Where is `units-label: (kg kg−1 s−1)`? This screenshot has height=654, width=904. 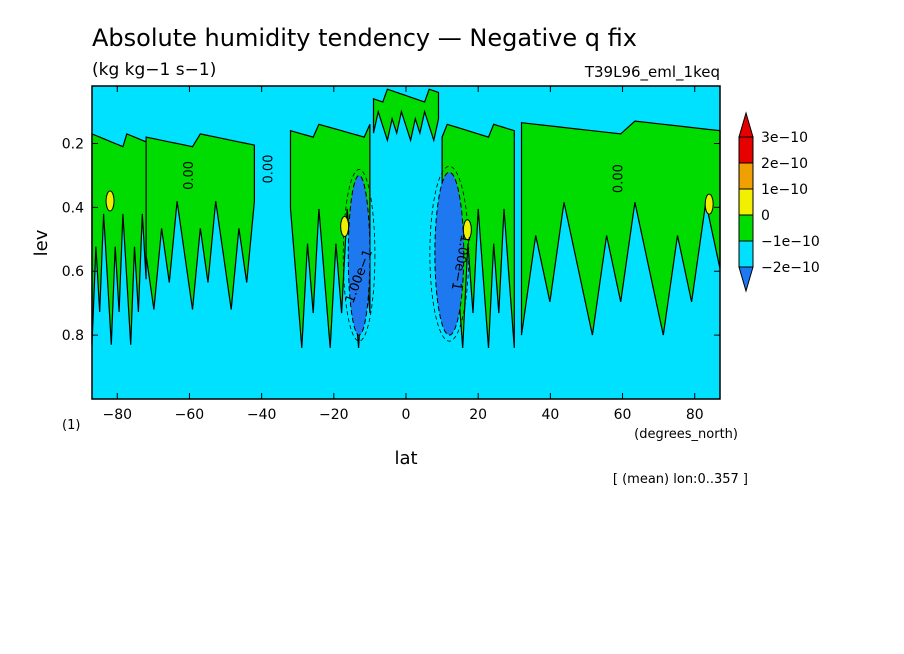 units-label: (kg kg−1 s−1) is located at coordinates (154, 70).